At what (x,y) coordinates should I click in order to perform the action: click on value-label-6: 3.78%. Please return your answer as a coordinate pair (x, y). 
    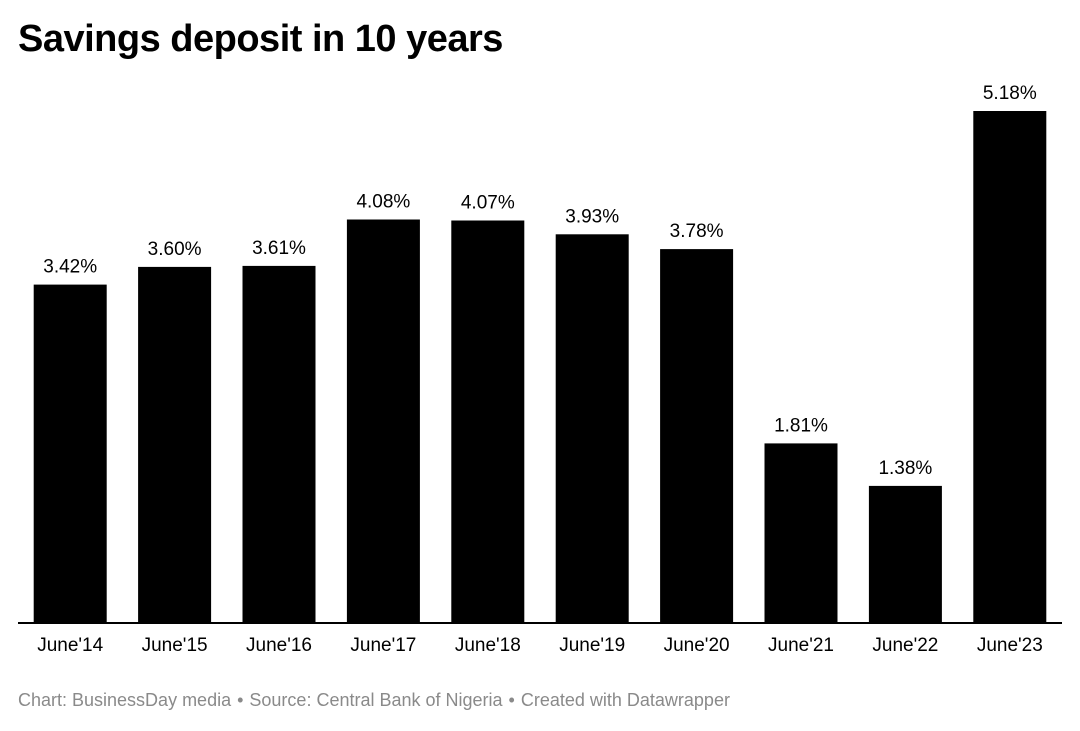
    Looking at the image, I should click on (697, 231).